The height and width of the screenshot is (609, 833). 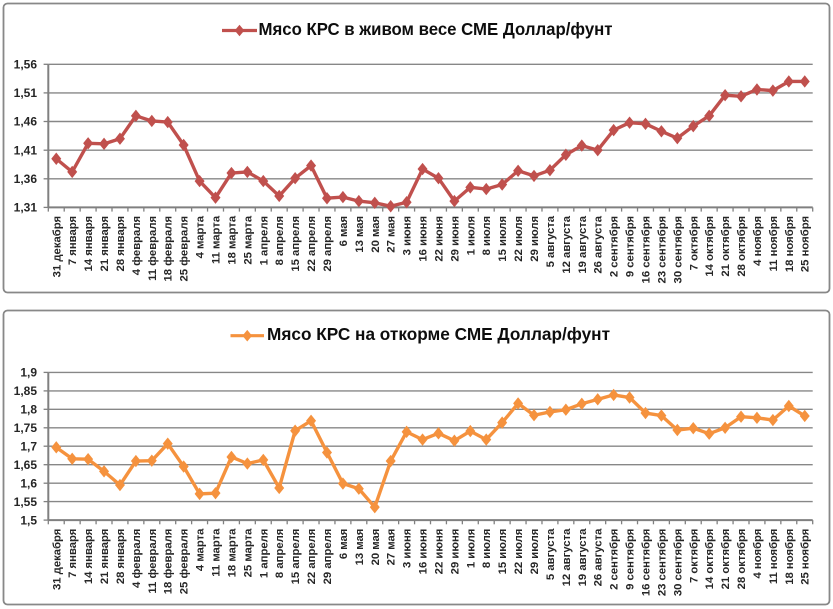 I want to click on svg-text: 23 сентября, so click(x=662, y=563).